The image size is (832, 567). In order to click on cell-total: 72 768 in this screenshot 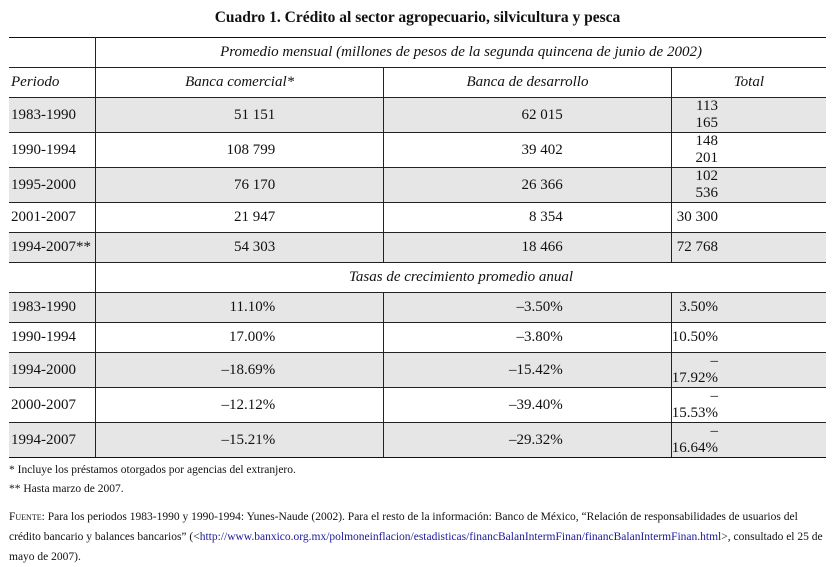, I will do `click(748, 247)`.